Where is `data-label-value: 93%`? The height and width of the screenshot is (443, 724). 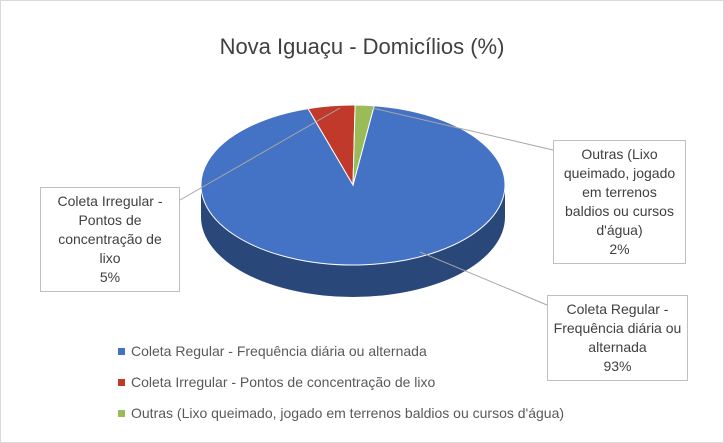 data-label-value: 93% is located at coordinates (617, 366).